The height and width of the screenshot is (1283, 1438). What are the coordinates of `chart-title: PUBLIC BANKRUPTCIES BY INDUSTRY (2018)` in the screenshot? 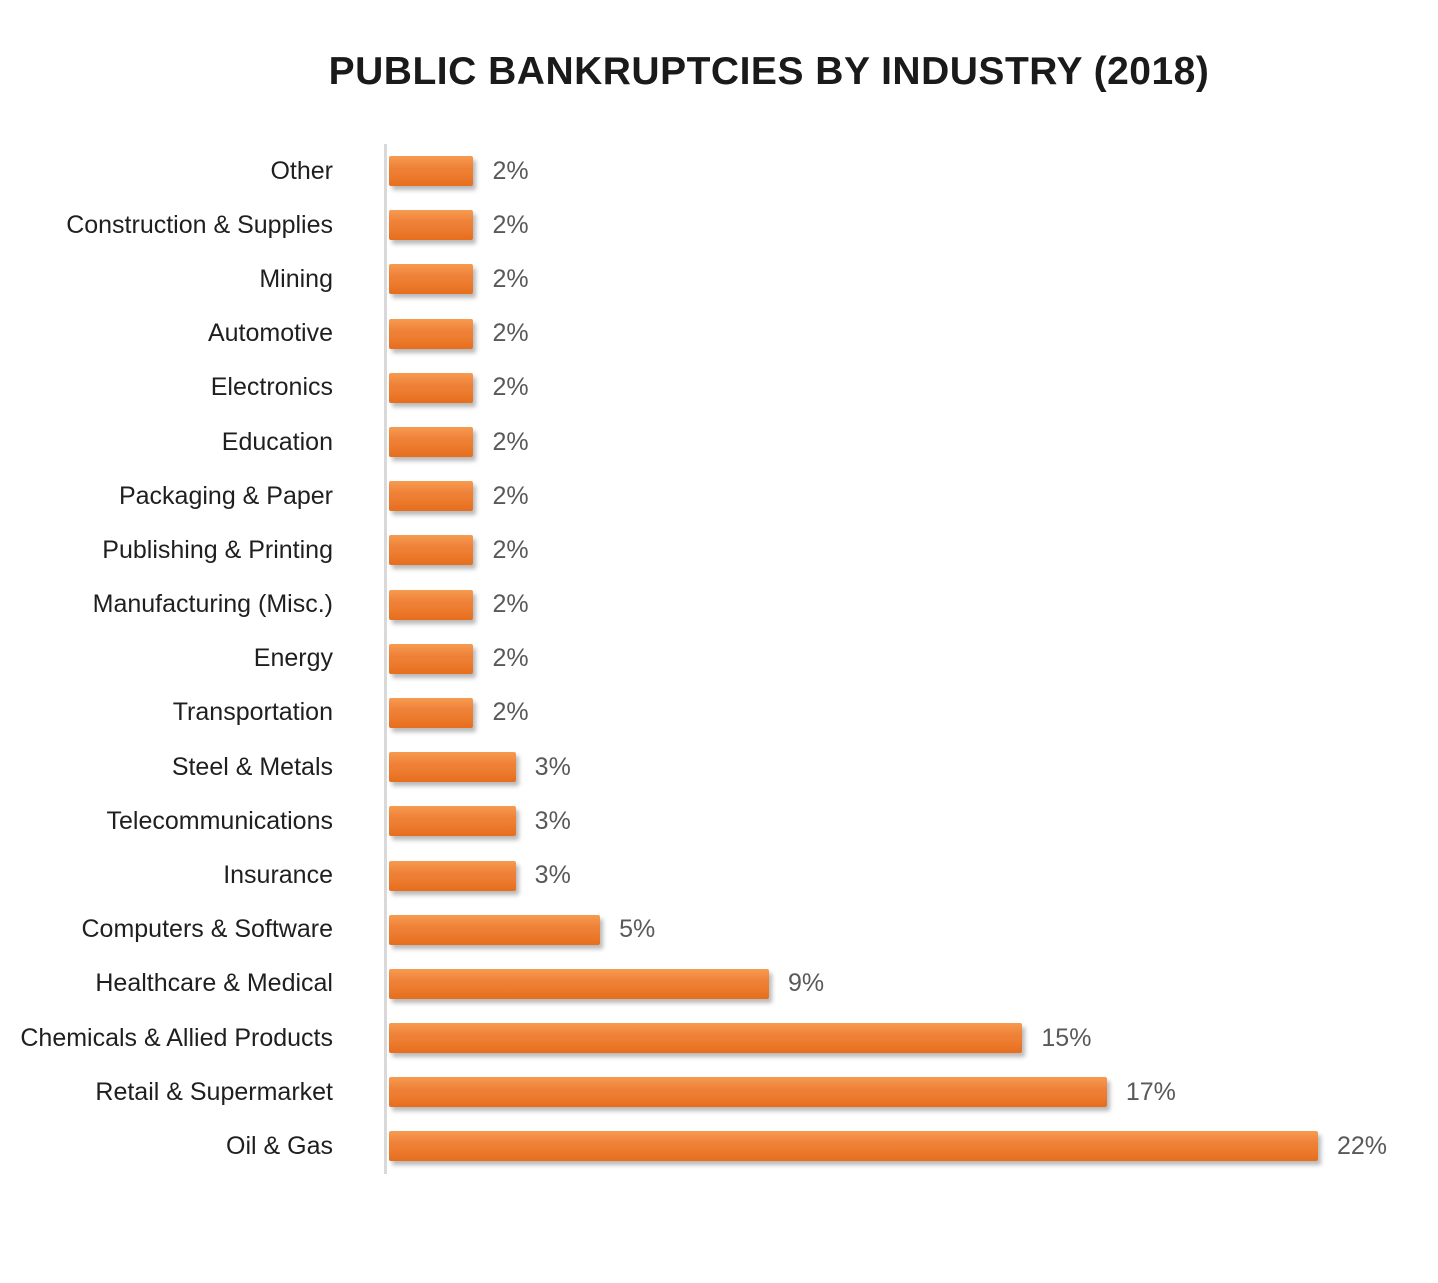 It's located at (769, 71).